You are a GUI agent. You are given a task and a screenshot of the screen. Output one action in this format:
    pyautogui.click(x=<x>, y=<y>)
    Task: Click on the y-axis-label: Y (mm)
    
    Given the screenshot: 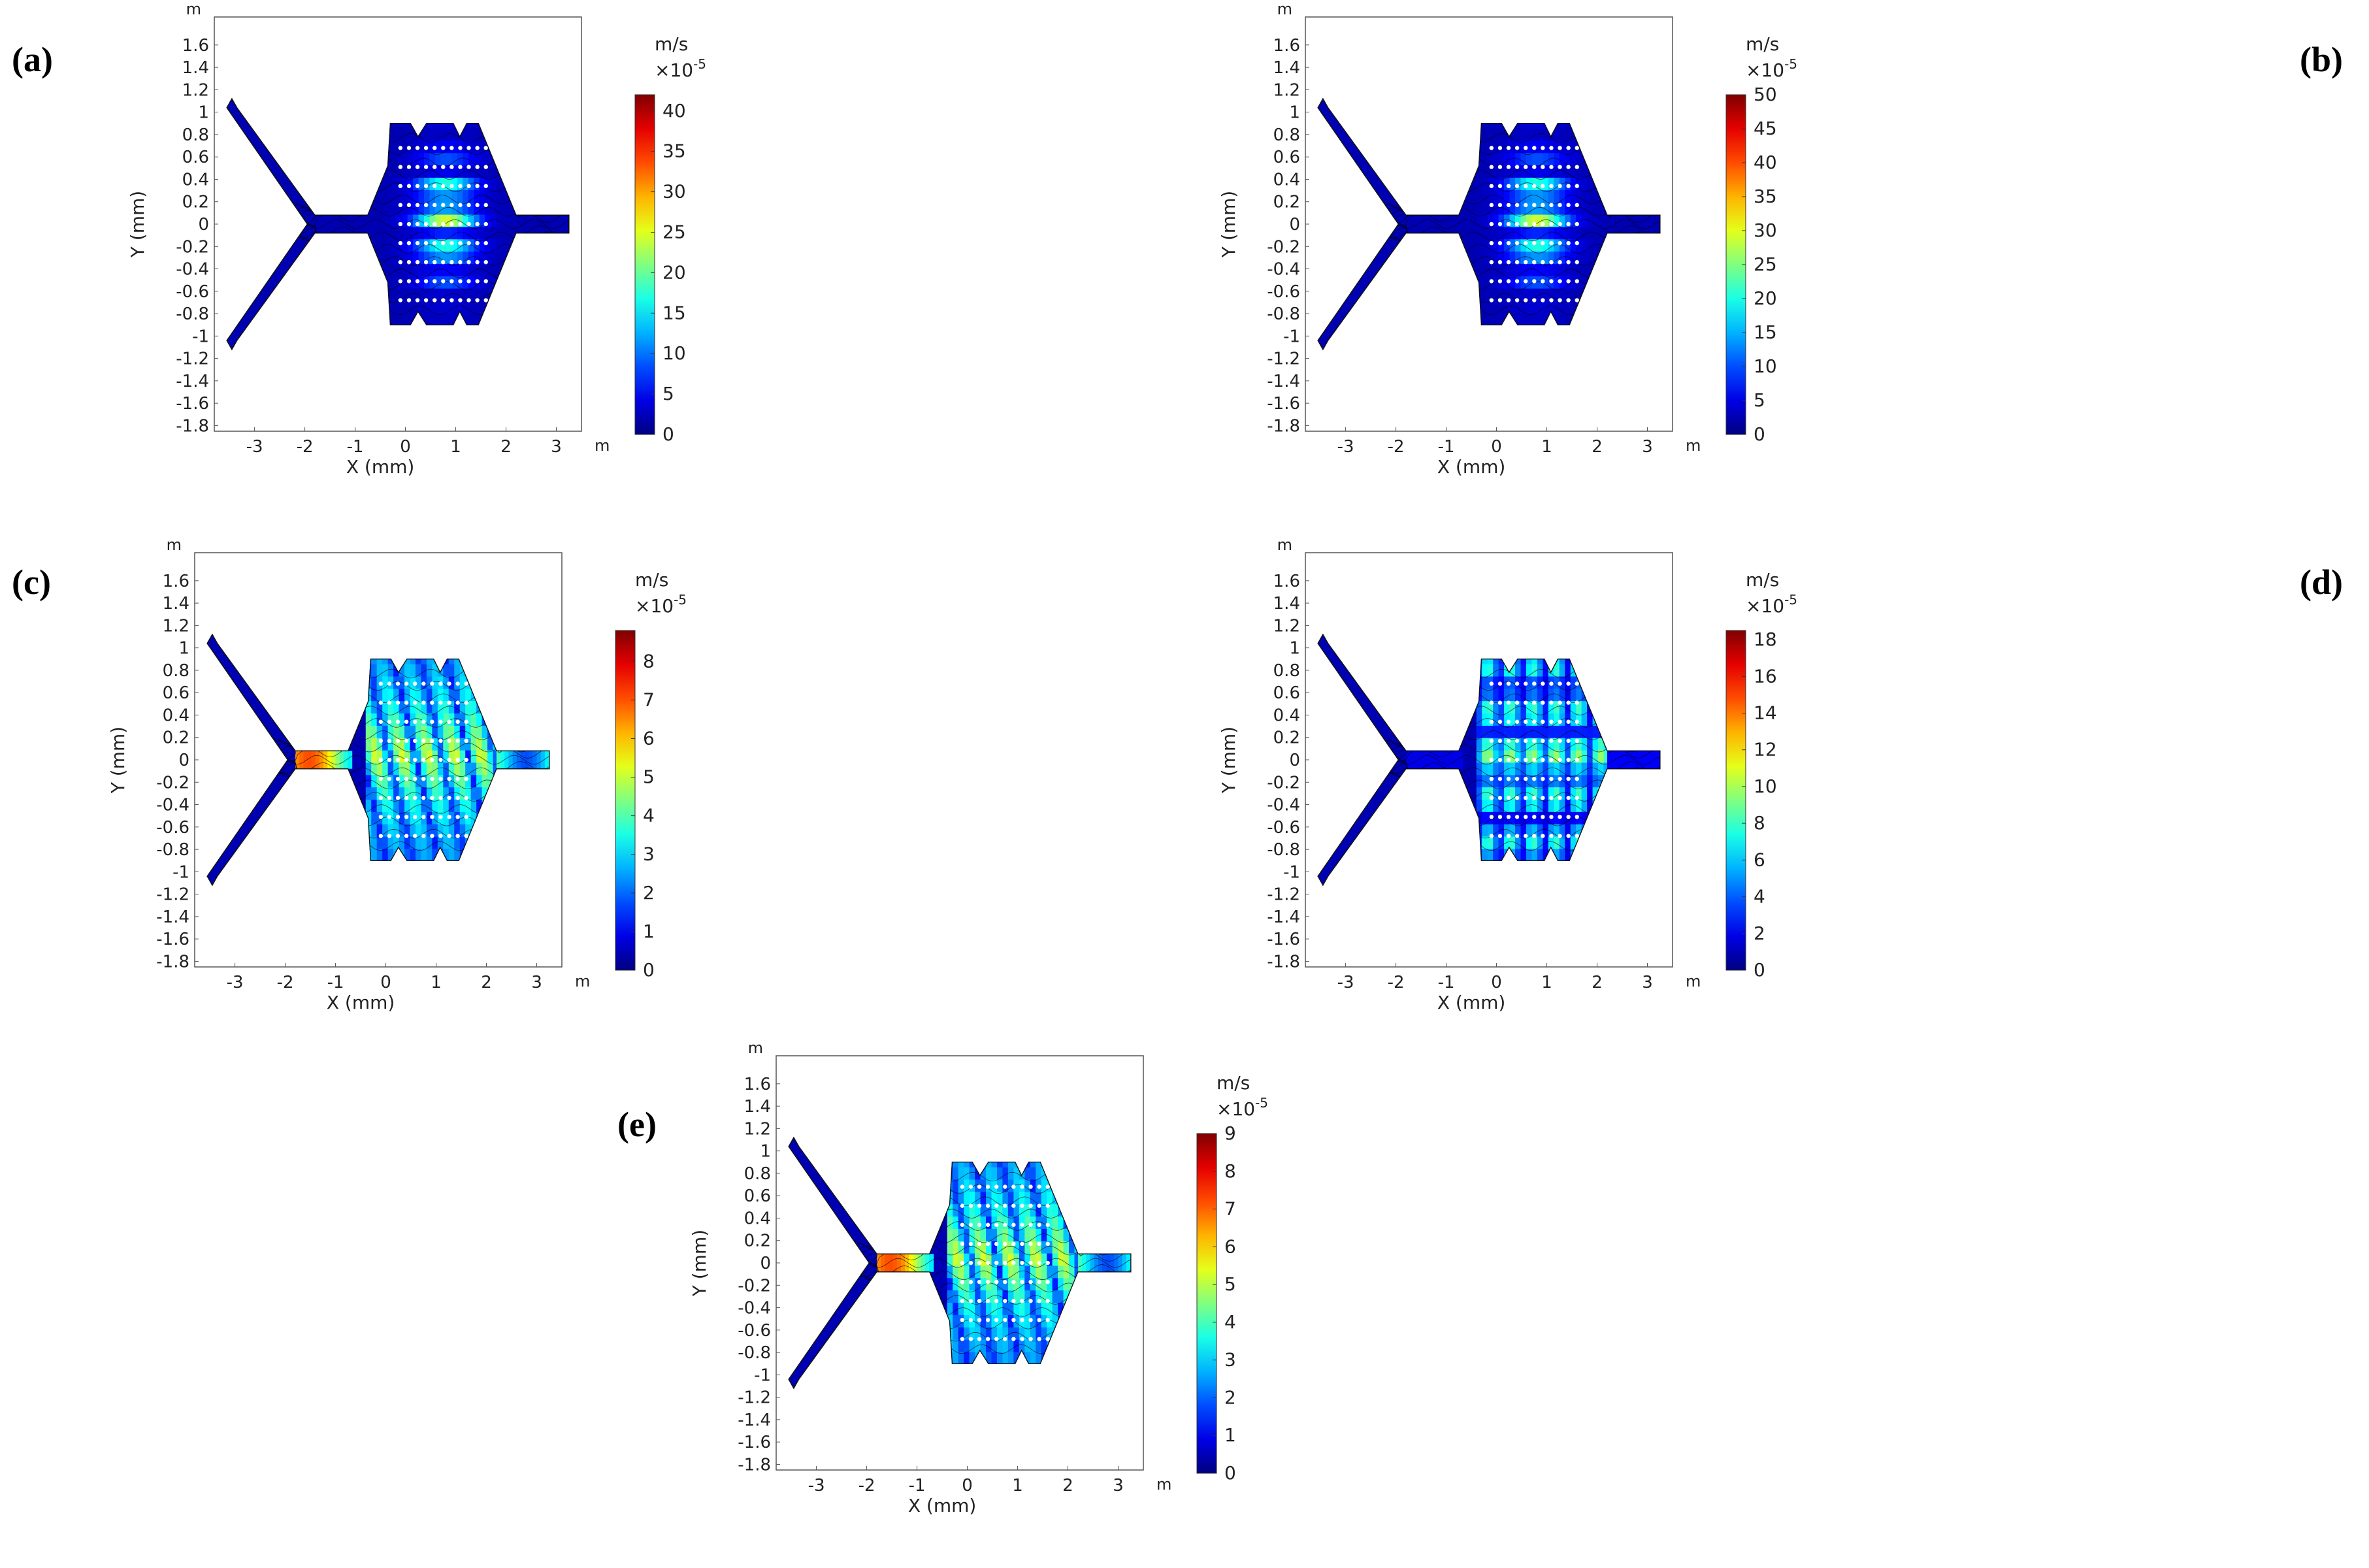 What is the action you would take?
    pyautogui.click(x=699, y=1263)
    